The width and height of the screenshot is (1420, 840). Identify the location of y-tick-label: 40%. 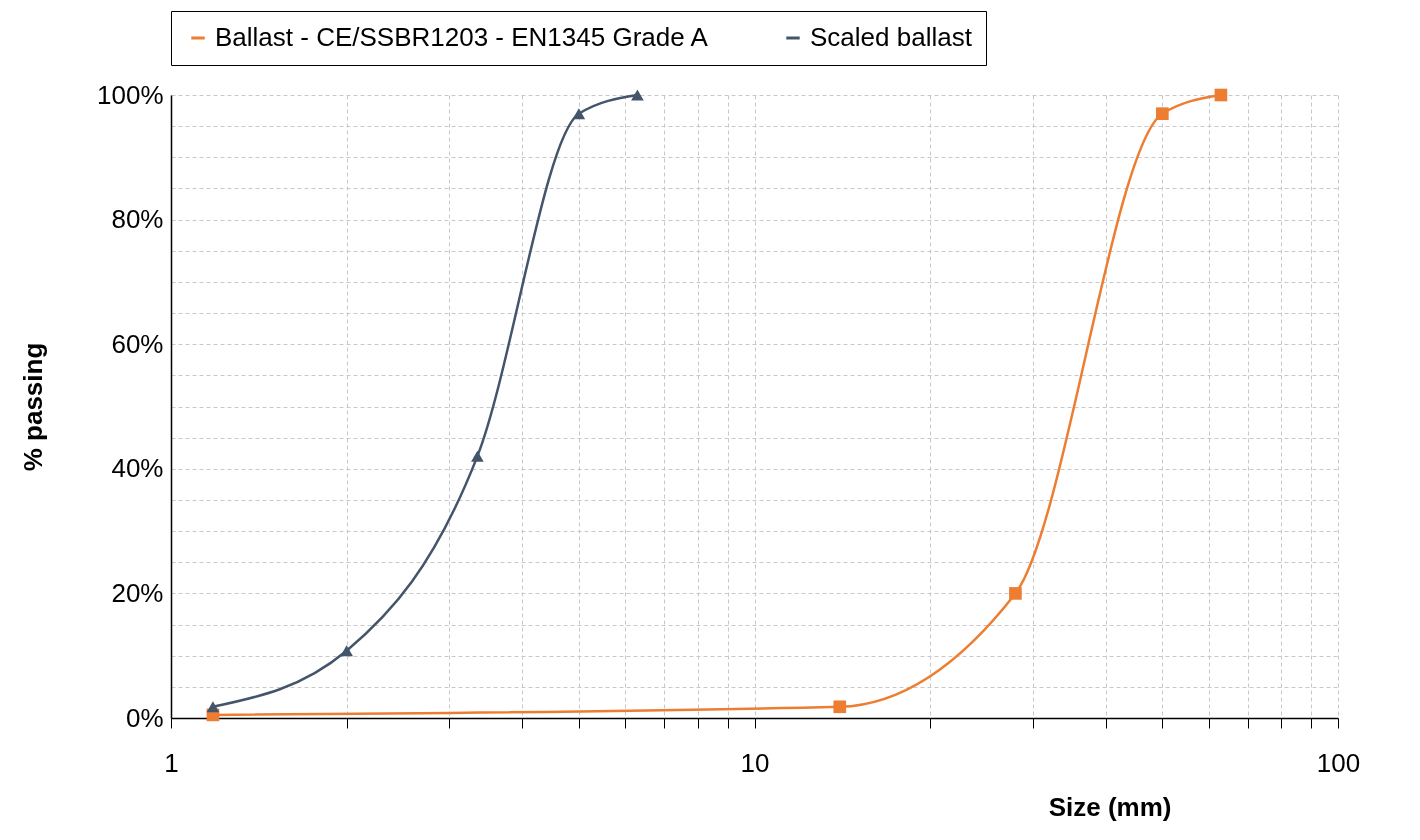
(137, 468).